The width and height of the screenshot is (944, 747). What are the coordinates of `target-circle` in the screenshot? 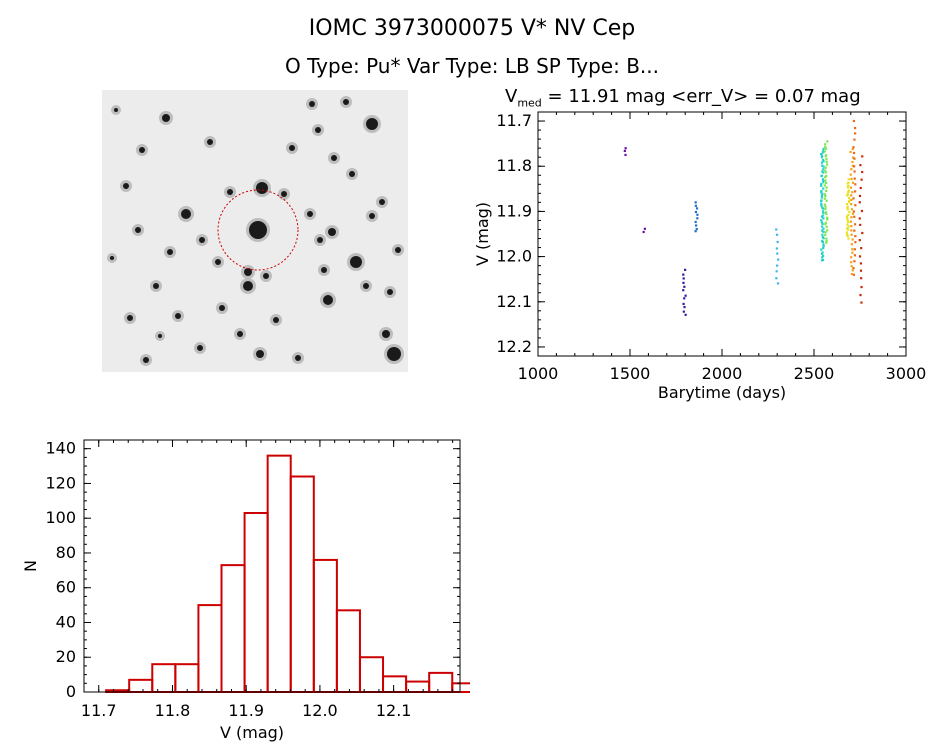 It's located at (258, 230).